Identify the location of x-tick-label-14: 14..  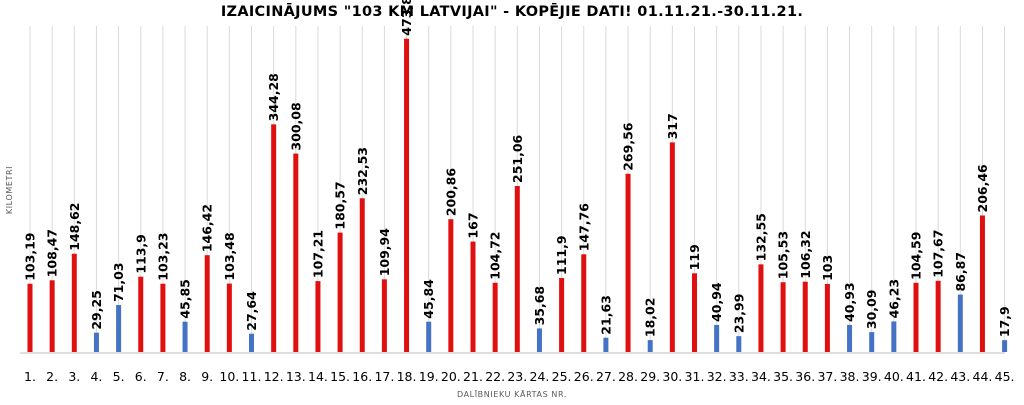
(318, 376).